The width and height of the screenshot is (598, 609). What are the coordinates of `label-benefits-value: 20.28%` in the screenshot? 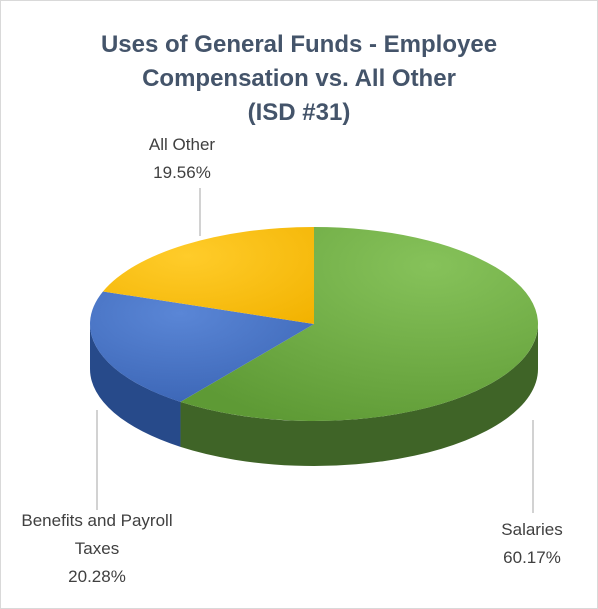 It's located at (97, 576).